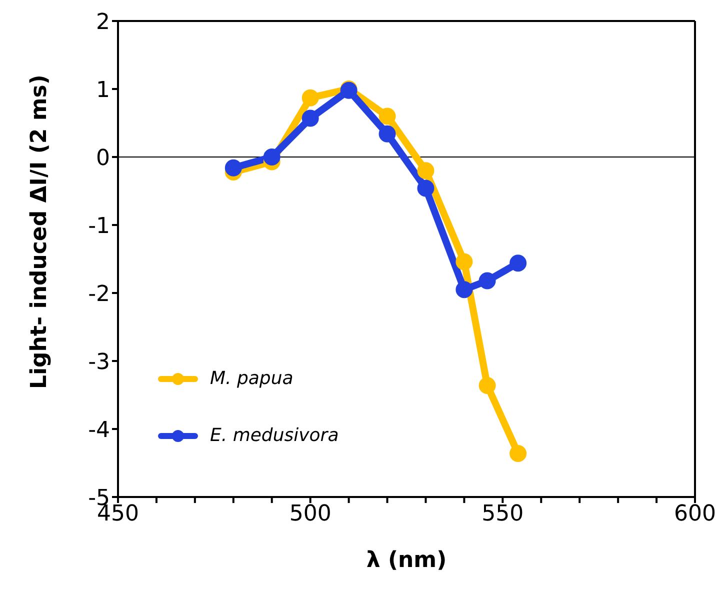 The height and width of the screenshot is (616, 726). I want to click on y-tick-label: -2, so click(99, 294).